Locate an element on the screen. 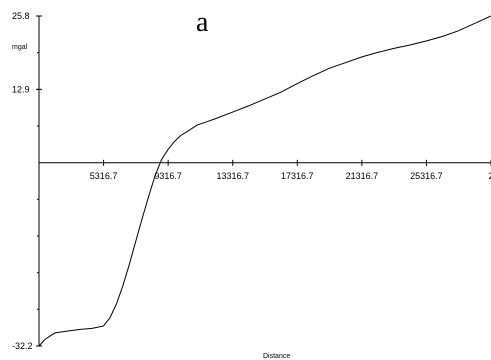 This screenshot has width=491, height=360. y-axis-label: mgal is located at coordinates (20, 47).